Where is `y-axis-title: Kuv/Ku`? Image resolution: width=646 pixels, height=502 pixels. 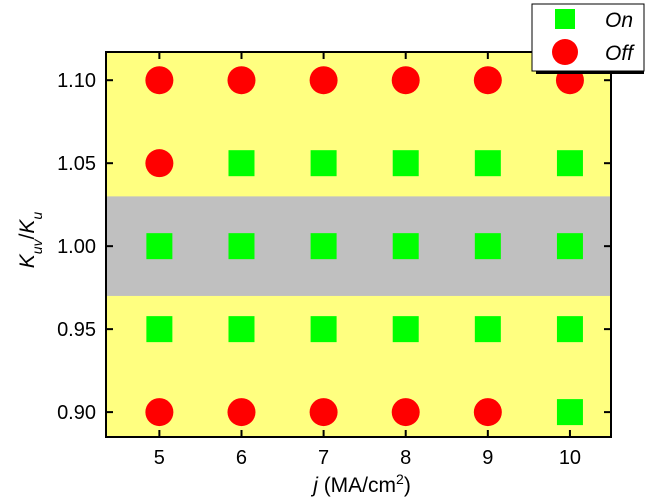 y-axis-title: Kuv/Ku is located at coordinates (30, 240).